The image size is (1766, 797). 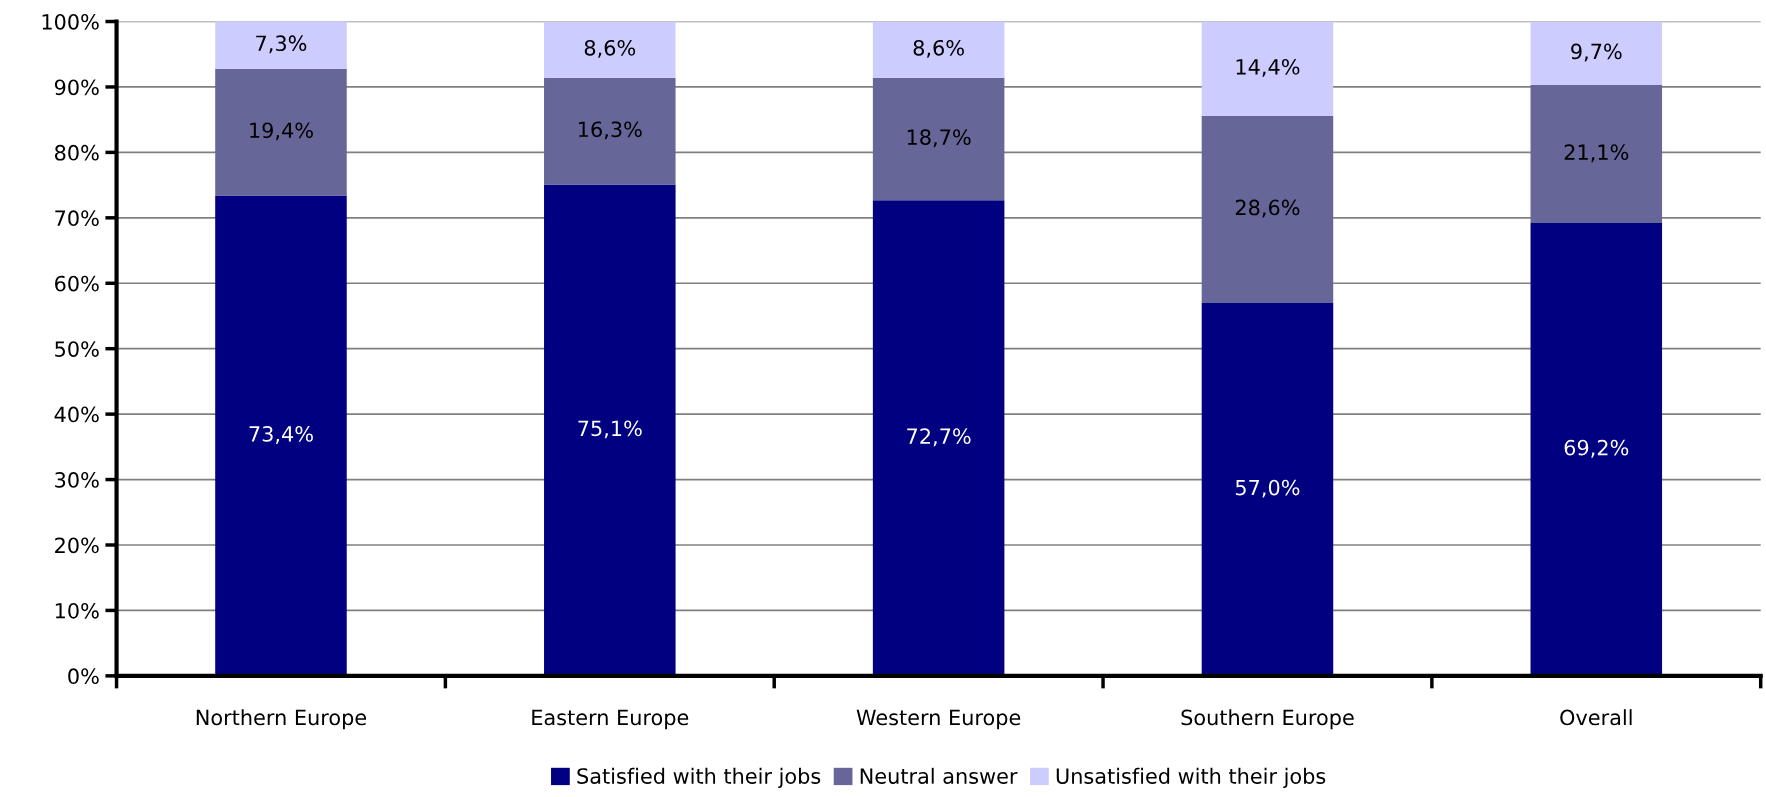 What do you see at coordinates (77, 610) in the screenshot?
I see `y-tick-label: 10%` at bounding box center [77, 610].